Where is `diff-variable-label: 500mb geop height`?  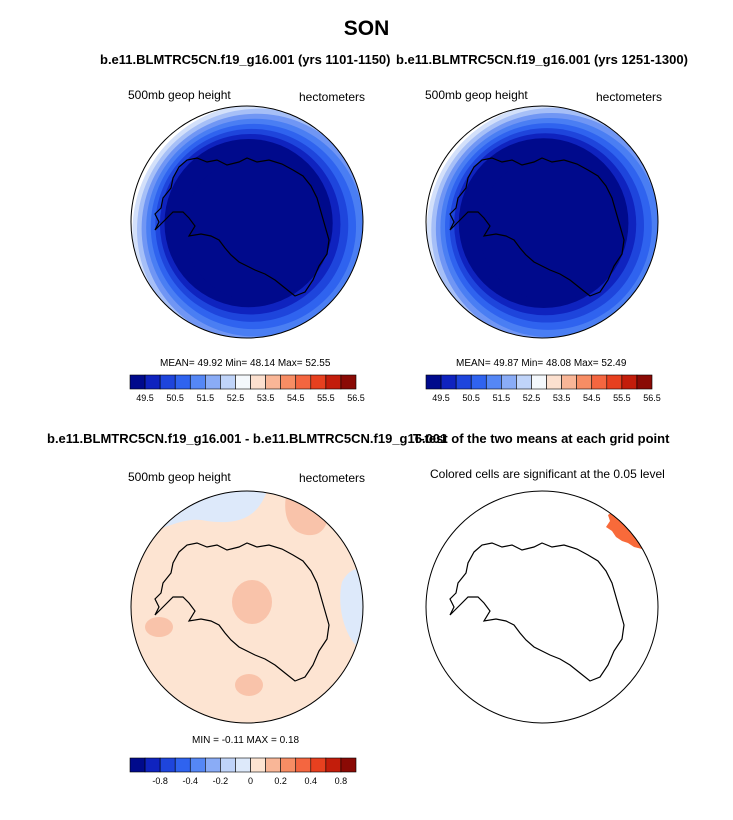 diff-variable-label: 500mb geop height is located at coordinates (179, 477).